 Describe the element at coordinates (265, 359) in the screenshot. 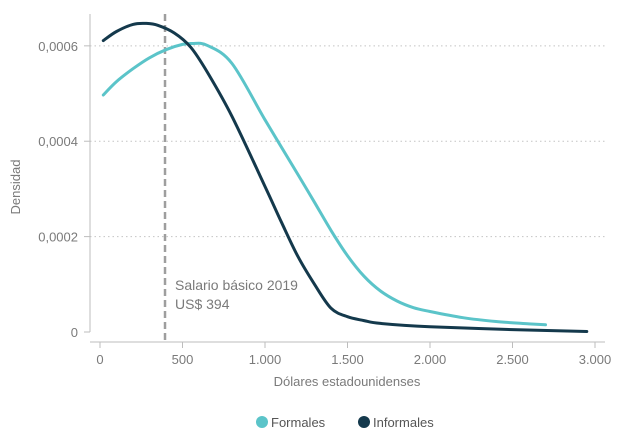

I see `x-tick-label: 1.000` at that location.